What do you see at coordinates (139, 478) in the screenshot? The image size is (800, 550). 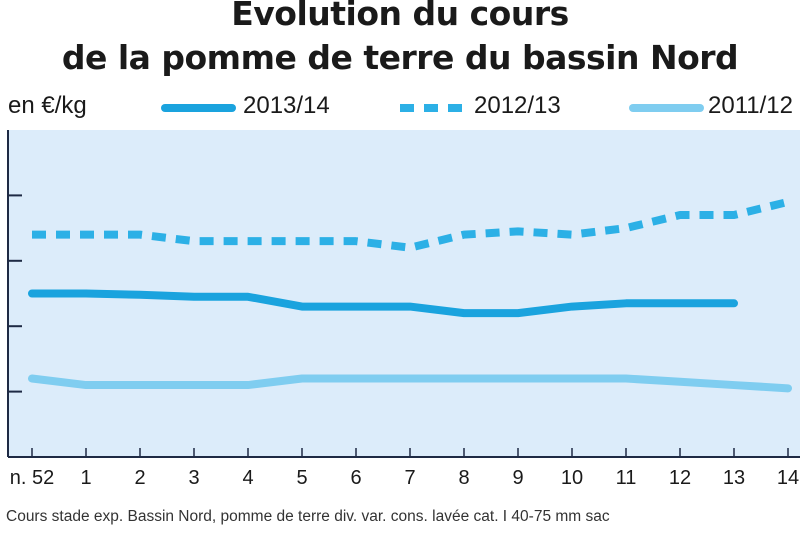 I see `x-tick-label: 2` at bounding box center [139, 478].